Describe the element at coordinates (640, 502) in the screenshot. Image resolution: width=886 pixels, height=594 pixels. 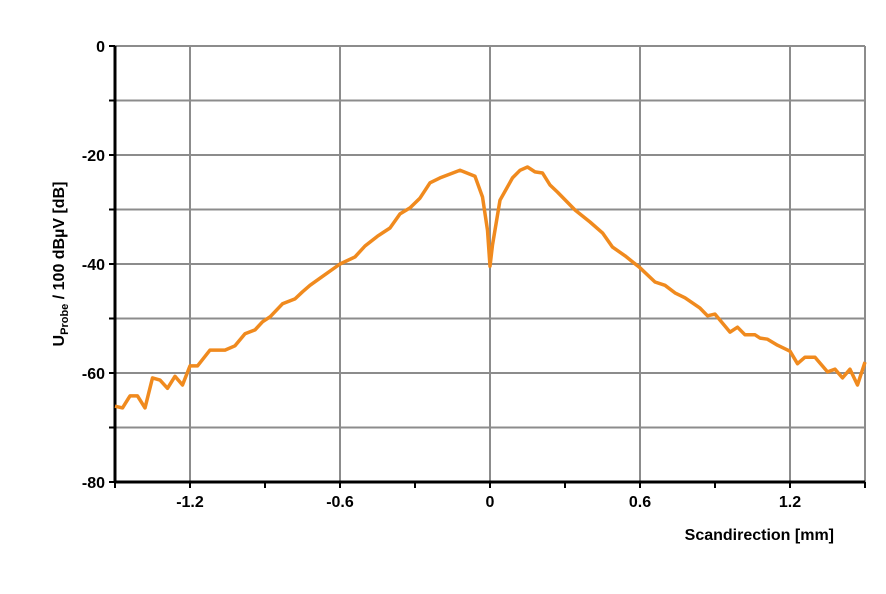
I see `x-tick-label: 0.6` at that location.